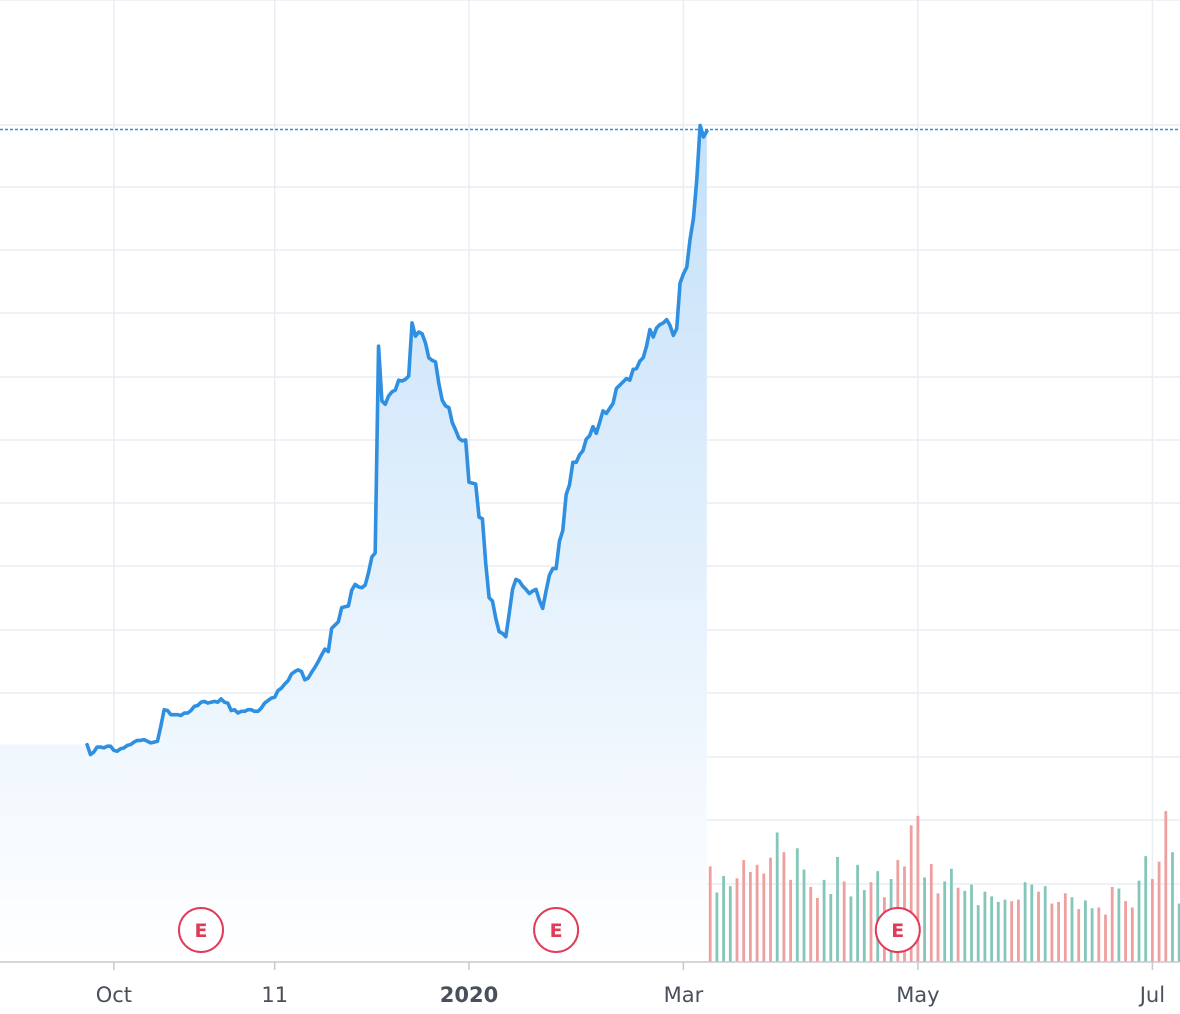 This screenshot has height=1014, width=1180. I want to click on x-tick-label: May, so click(917, 995).